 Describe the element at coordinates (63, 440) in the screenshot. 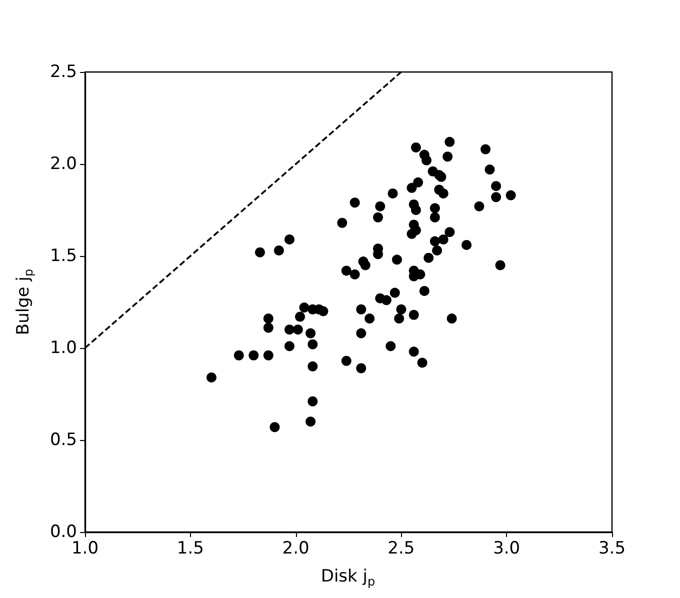

I see `y-tick-label: 0.5` at that location.